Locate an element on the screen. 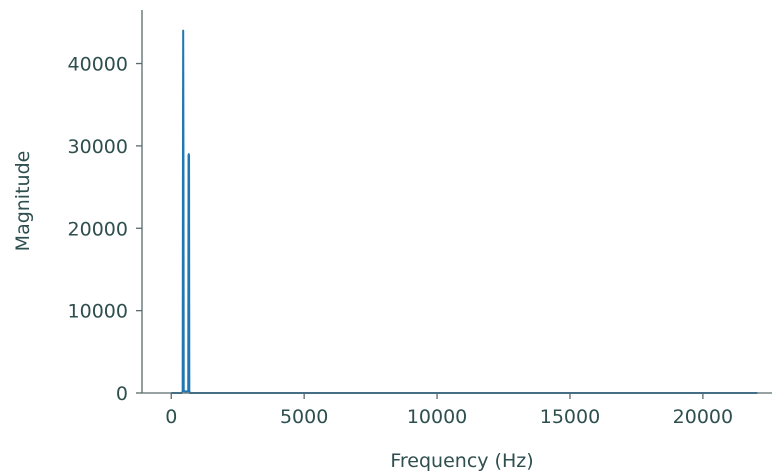  y-tick-label: 30000 is located at coordinates (98, 147).